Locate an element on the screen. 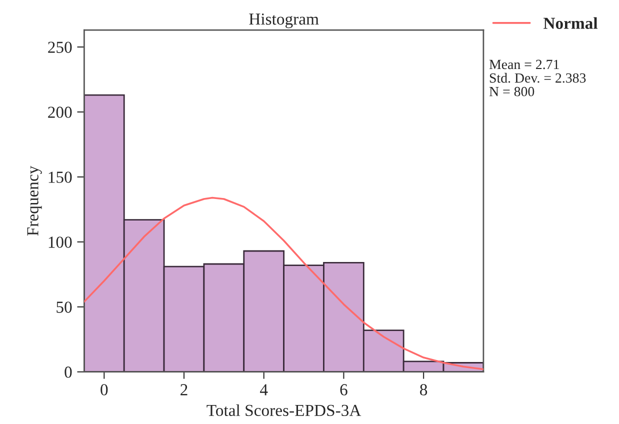 The height and width of the screenshot is (424, 619). y-tick-label: 150 is located at coordinates (60, 177).